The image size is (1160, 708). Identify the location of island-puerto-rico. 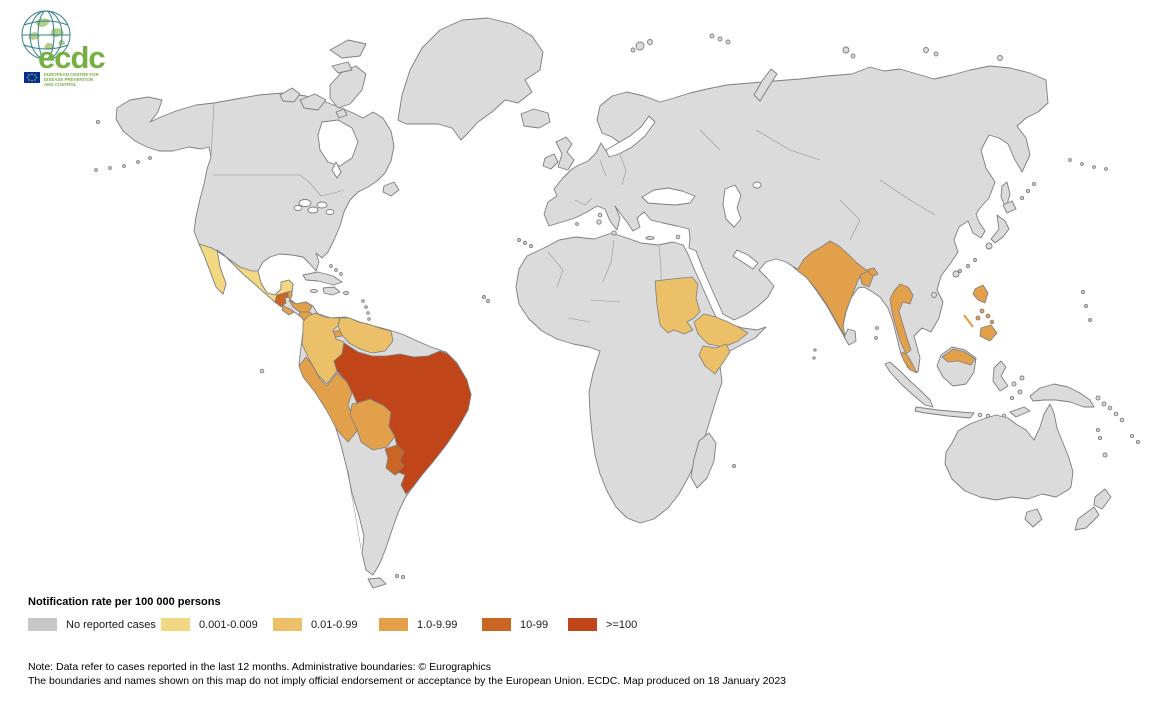
(346, 293).